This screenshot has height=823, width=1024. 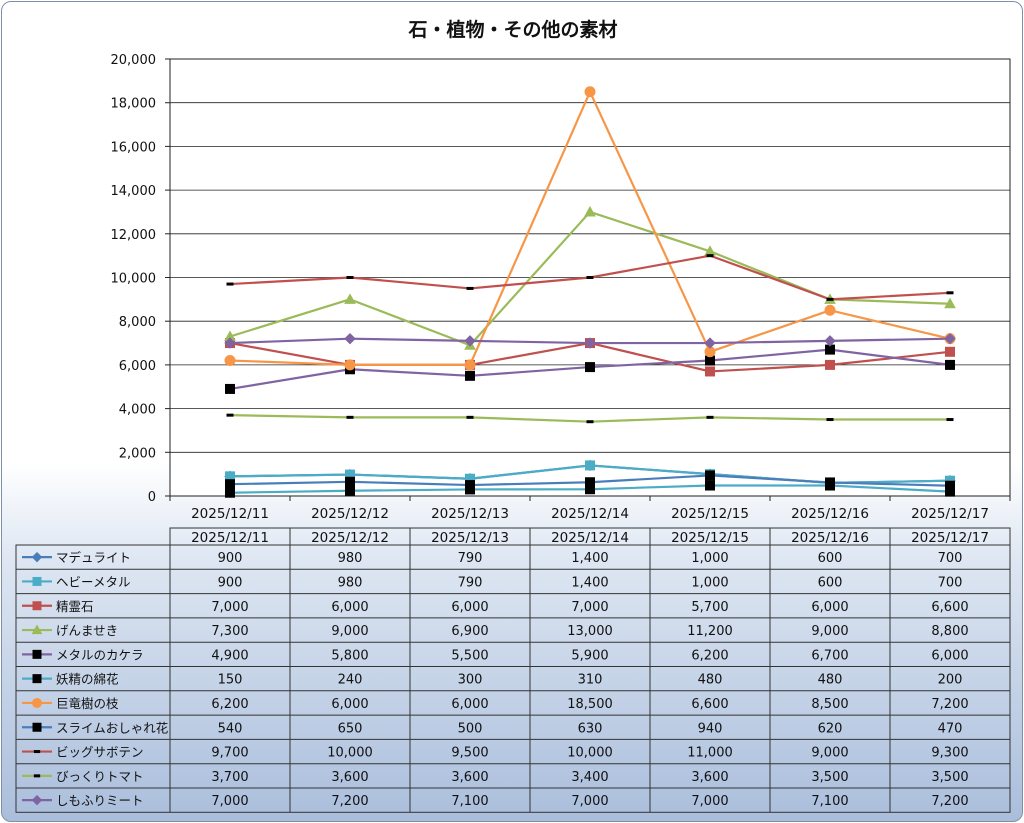 I want to click on table-cell: 6,700, so click(x=829, y=655).